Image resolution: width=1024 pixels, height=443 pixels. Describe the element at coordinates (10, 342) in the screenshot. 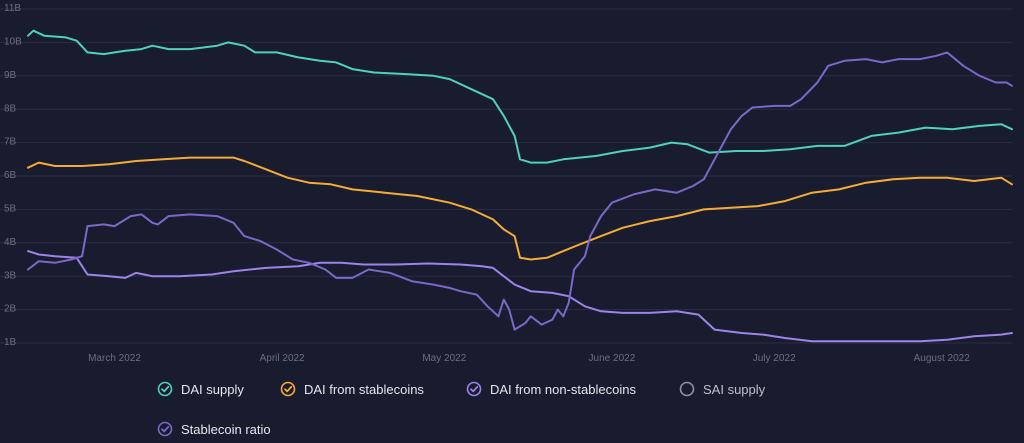

I see `y-tick-label: 1B` at that location.